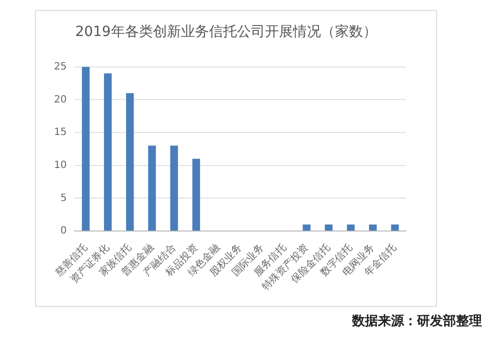 This screenshot has width=500, height=362. What do you see at coordinates (63, 198) in the screenshot?
I see `y-tick-label: 5` at bounding box center [63, 198].